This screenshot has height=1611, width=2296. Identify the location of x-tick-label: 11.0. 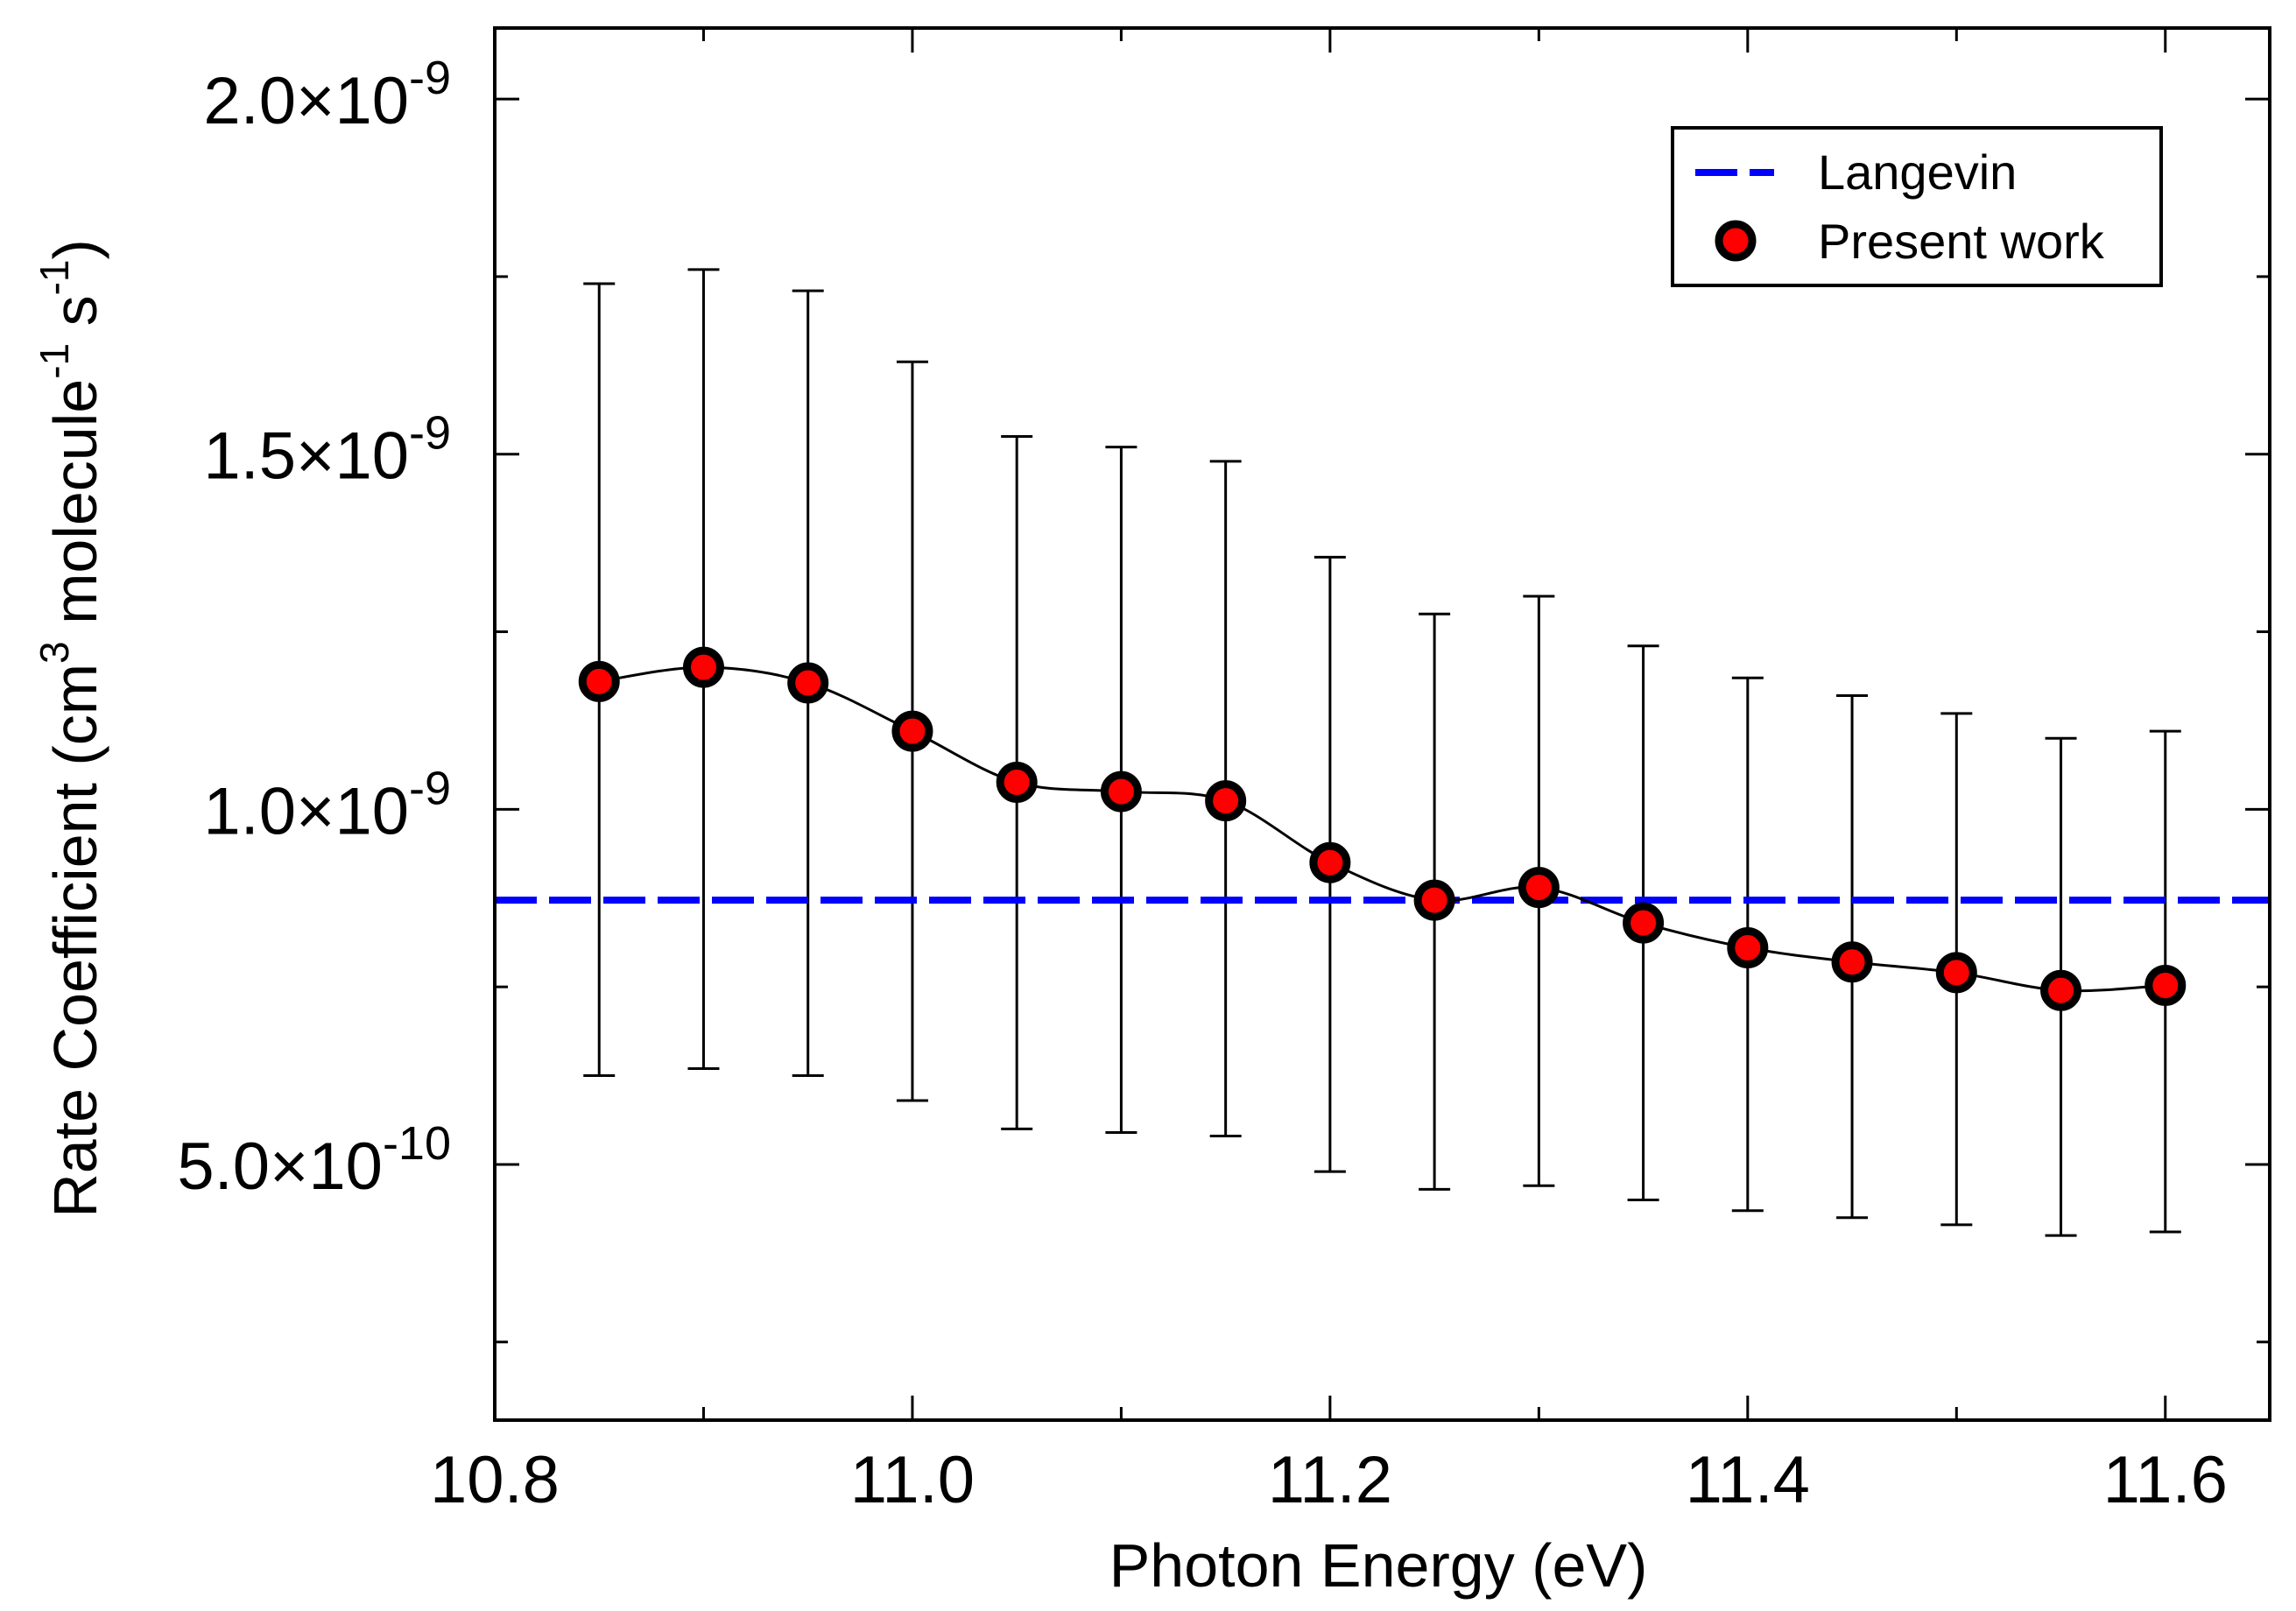
(912, 1480).